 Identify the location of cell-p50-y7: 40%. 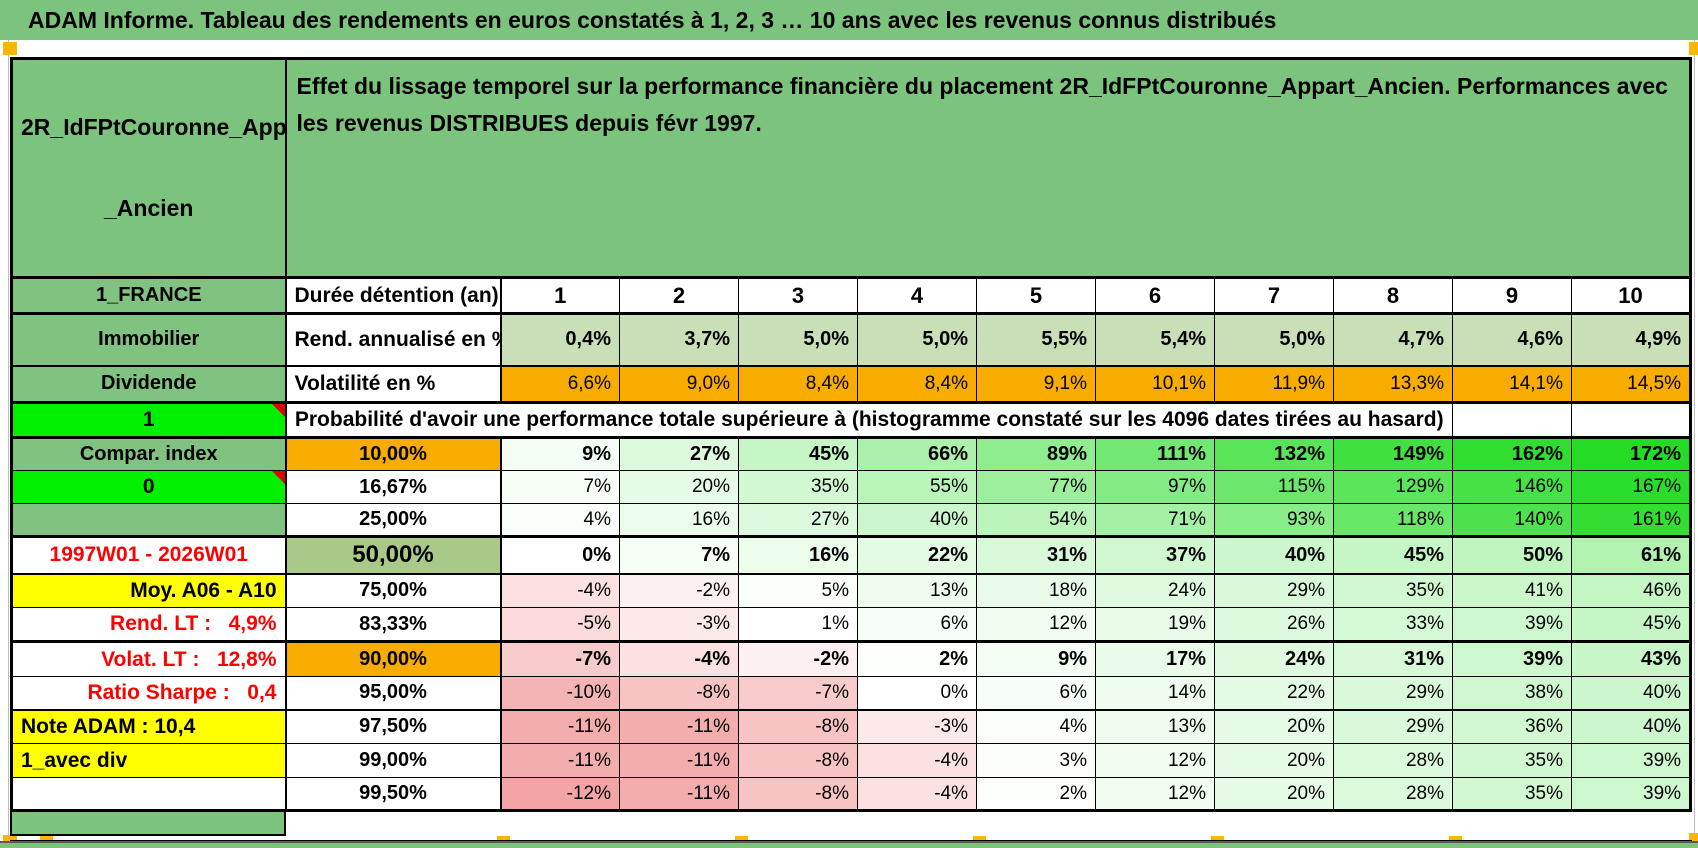
(1274, 555).